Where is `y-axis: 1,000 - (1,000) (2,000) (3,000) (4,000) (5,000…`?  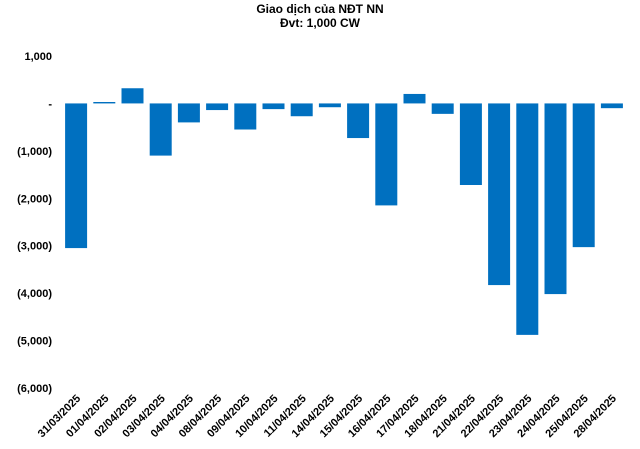 y-axis: 1,000 - (1,000) (2,000) (3,000) (4,000) (5,000… is located at coordinates (34, 223).